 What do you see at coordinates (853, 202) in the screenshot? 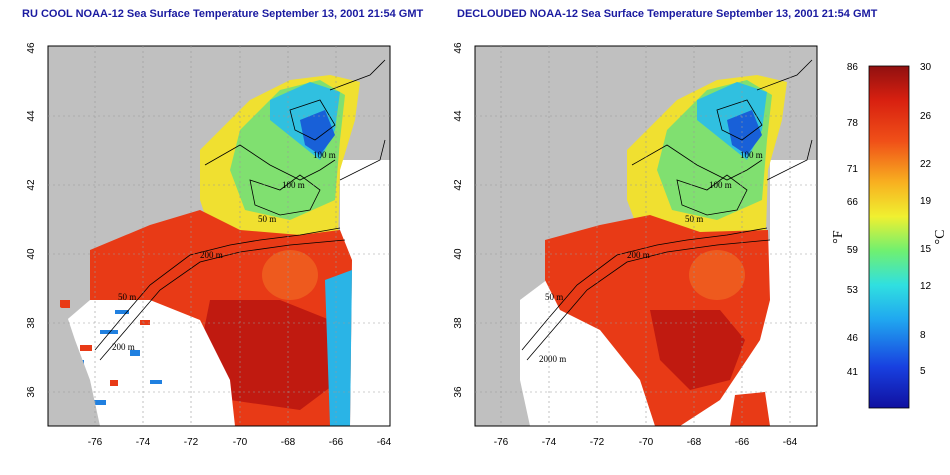
I see `fahrenheit-tick-label: 66` at bounding box center [853, 202].